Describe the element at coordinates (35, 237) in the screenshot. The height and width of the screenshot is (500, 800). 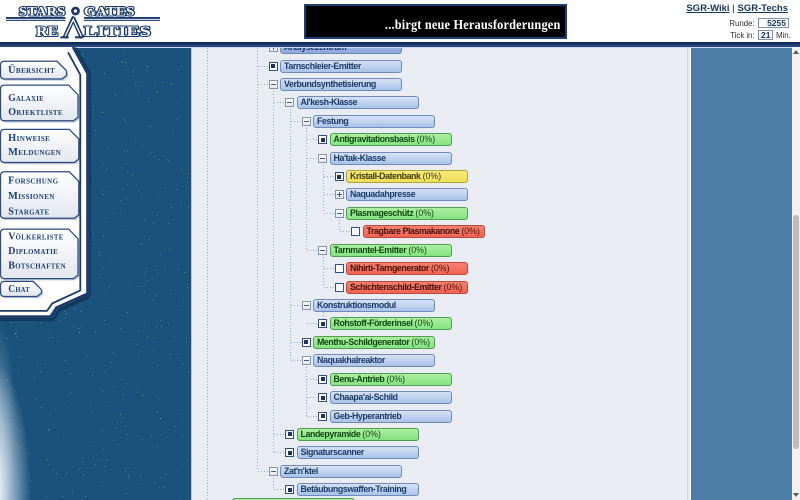
I see `svg-text: Völkerliste` at that location.